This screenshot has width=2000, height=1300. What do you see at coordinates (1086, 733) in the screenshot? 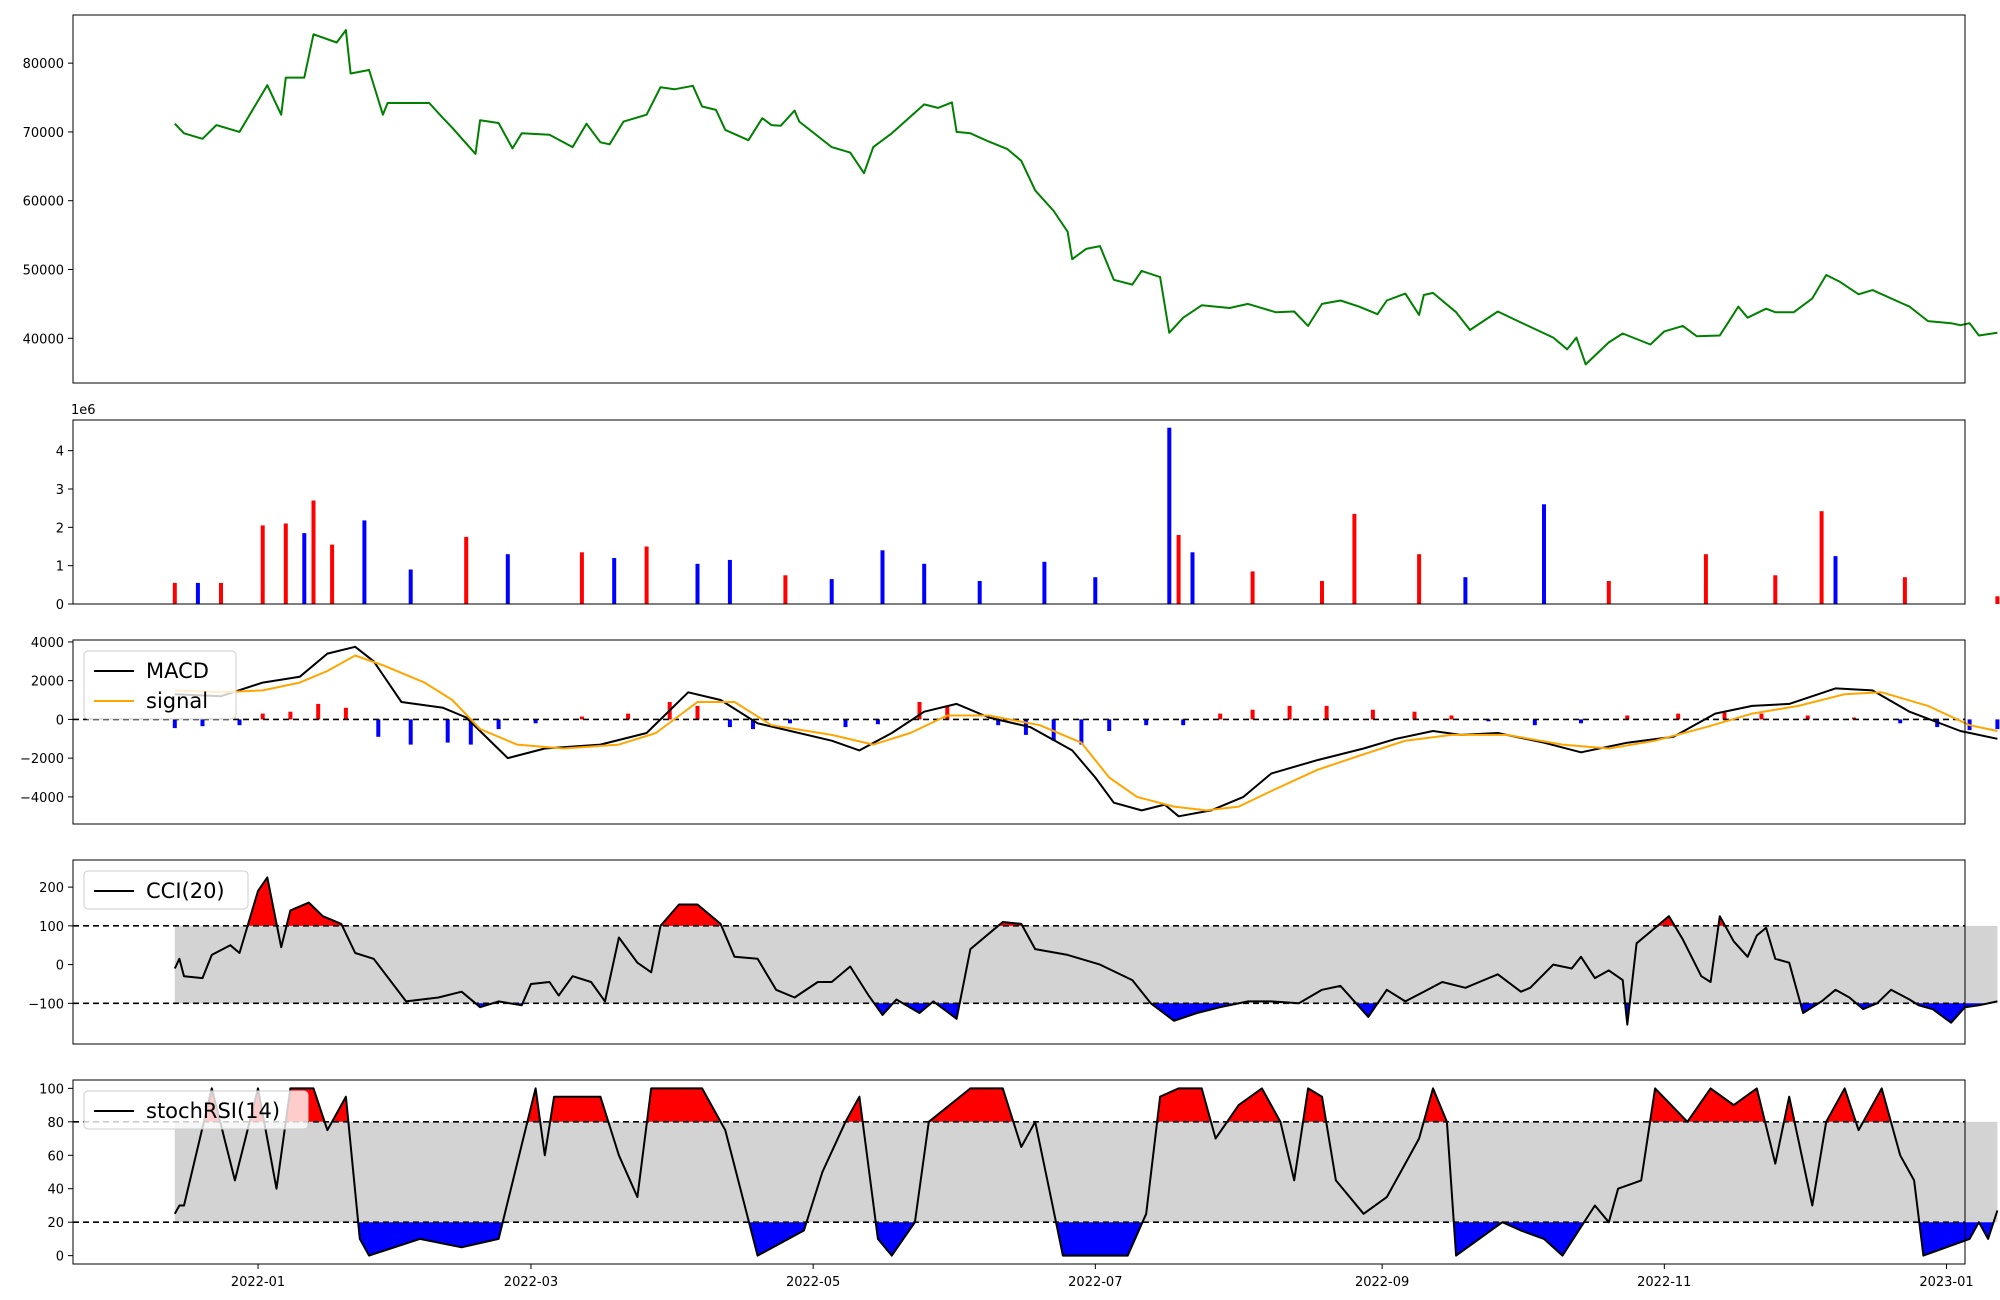
I see `signal-line` at bounding box center [1086, 733].